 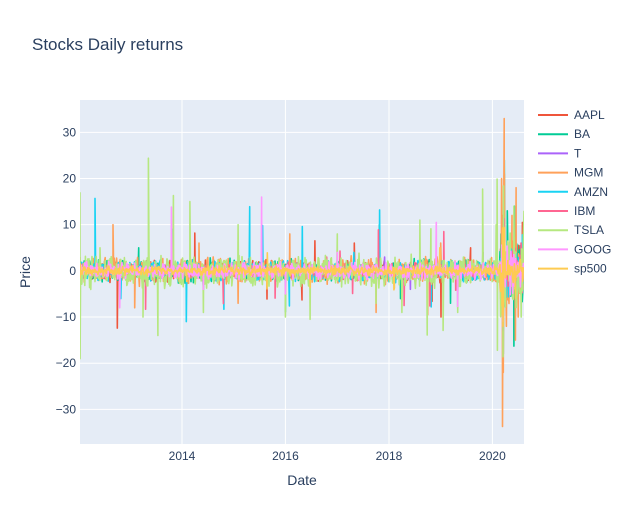 I want to click on legend-item-ibm: IBM, so click(x=566, y=211).